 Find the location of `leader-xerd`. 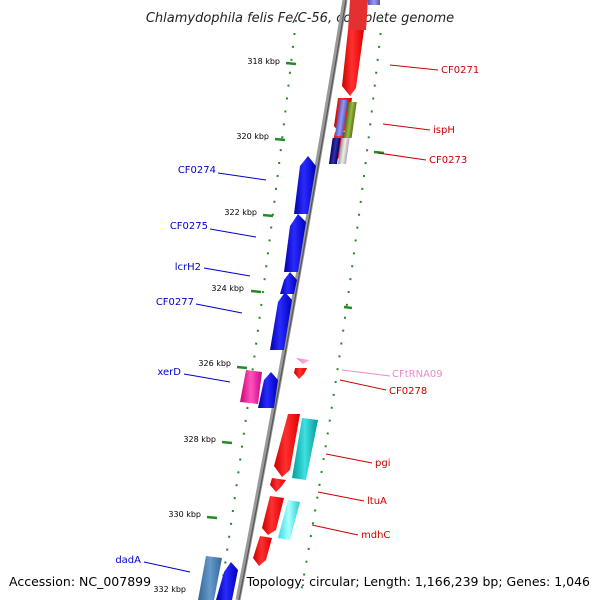

leader-xerd is located at coordinates (207, 378).